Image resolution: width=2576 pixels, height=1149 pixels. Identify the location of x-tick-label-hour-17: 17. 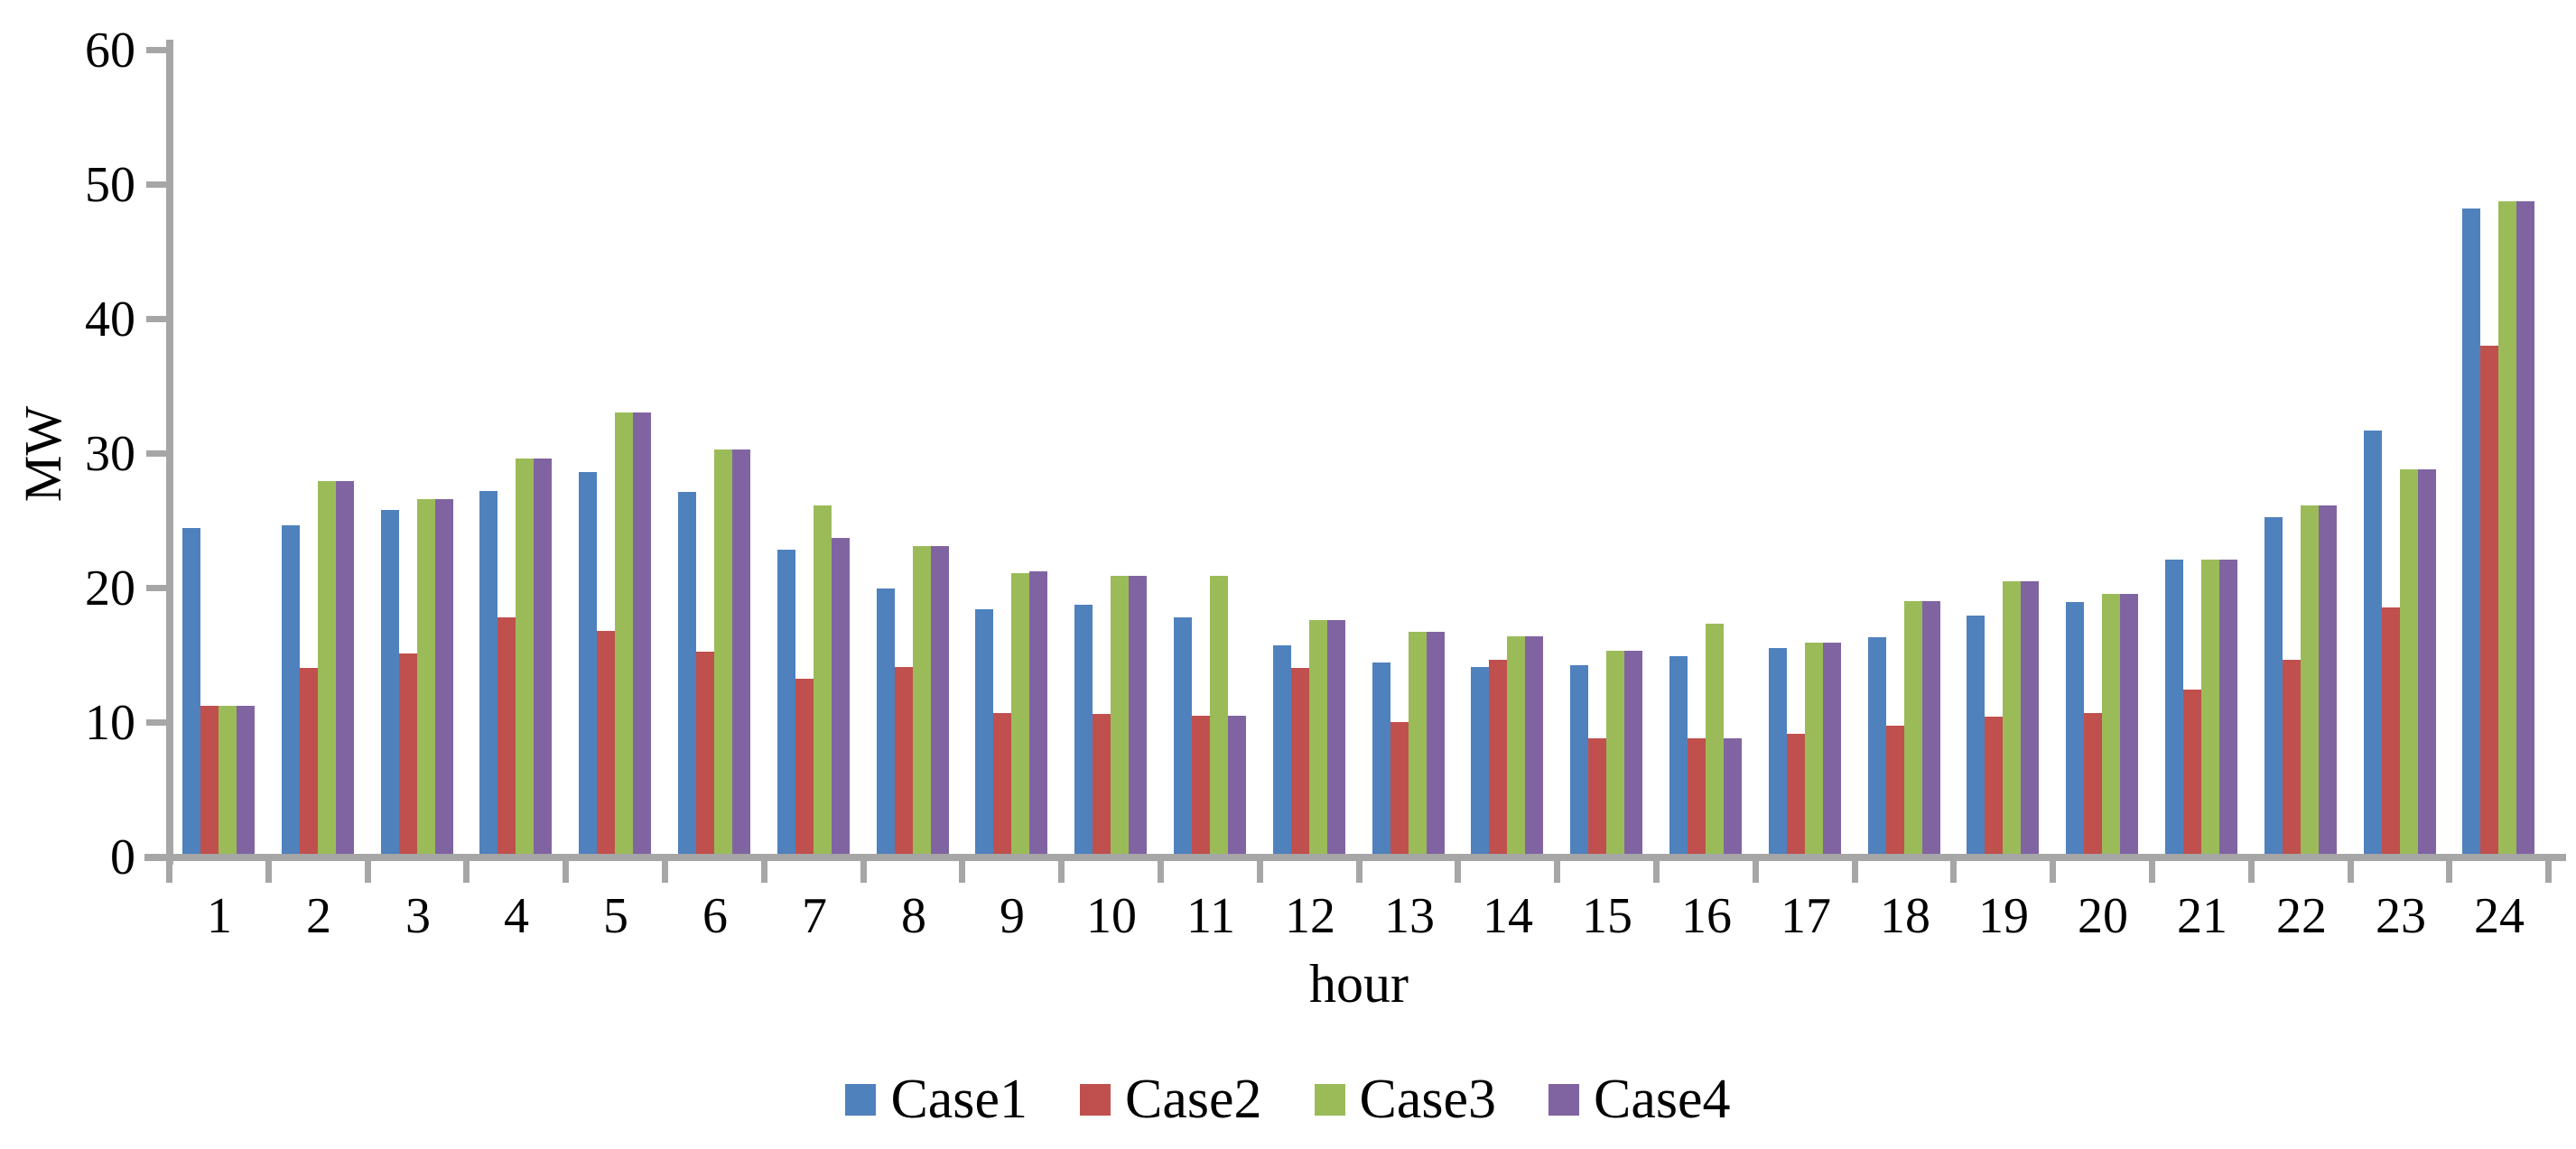
(1806, 916).